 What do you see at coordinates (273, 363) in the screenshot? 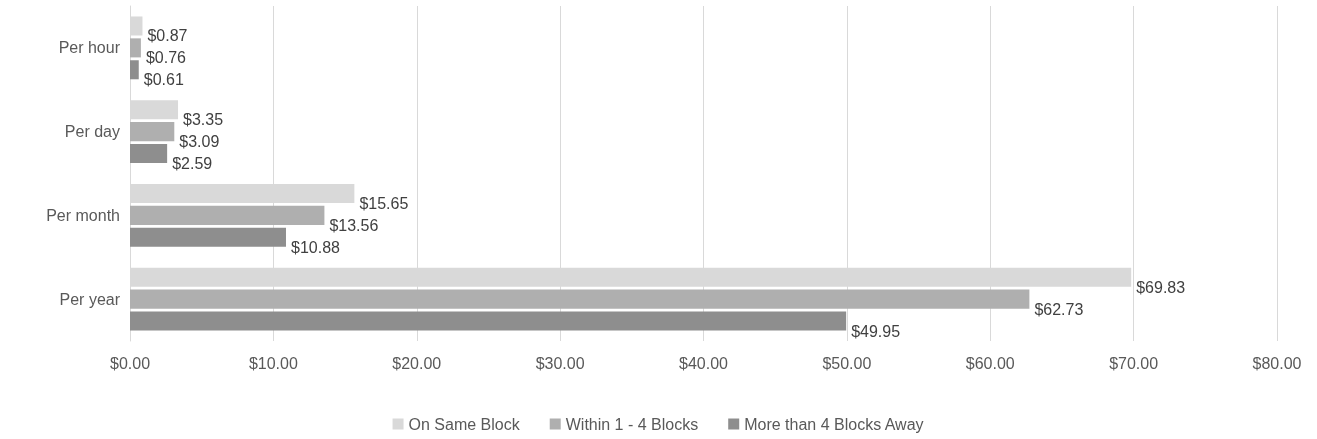
I see `x-tick-label: $10.00` at bounding box center [273, 363].